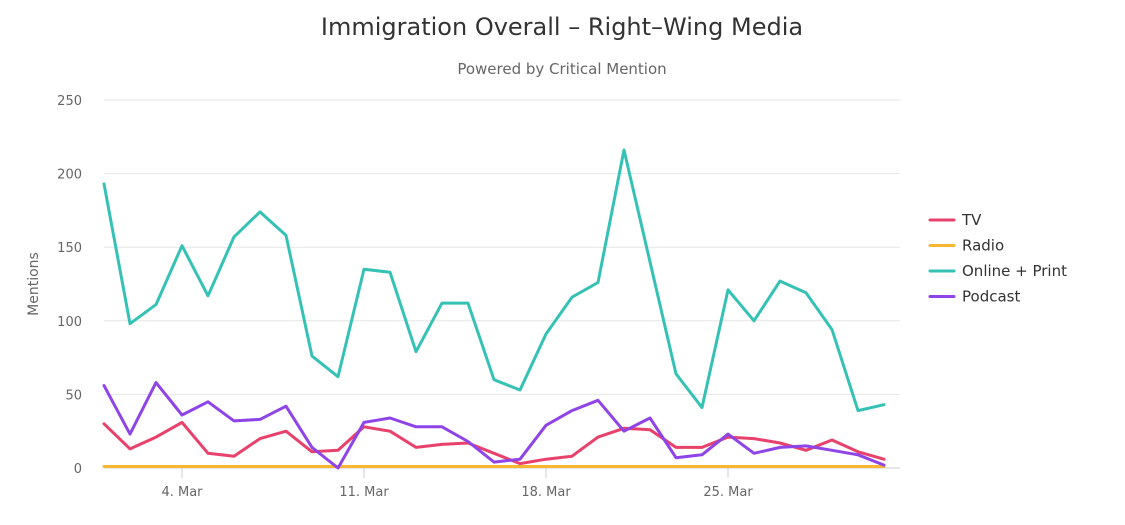 The image size is (1125, 525). I want to click on chart-subtitle: Powered by Critical Mention, so click(561, 69).